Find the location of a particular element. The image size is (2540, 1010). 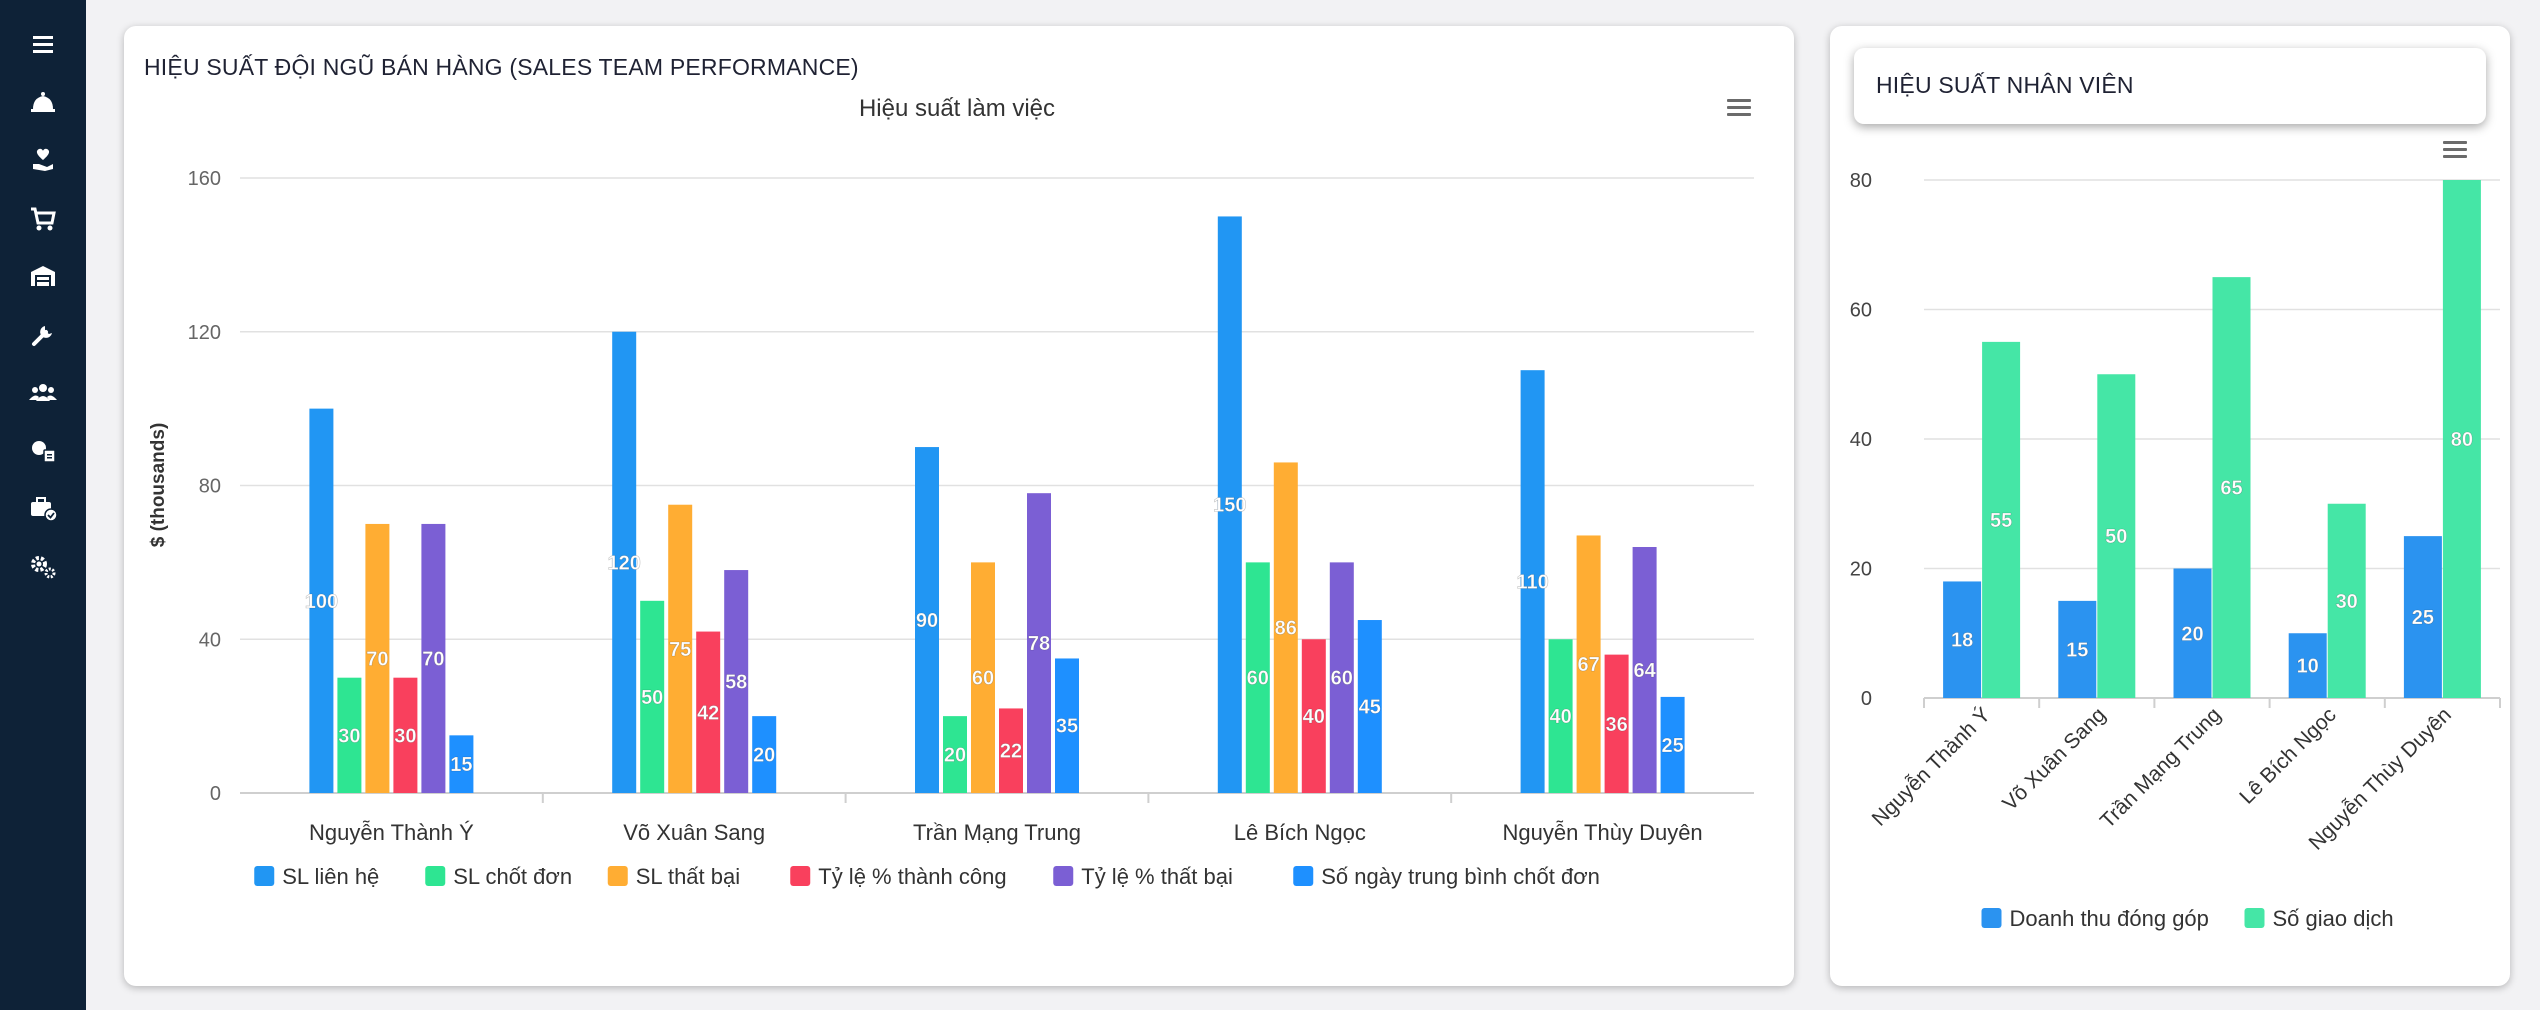

data-label: 18 is located at coordinates (1962, 641).